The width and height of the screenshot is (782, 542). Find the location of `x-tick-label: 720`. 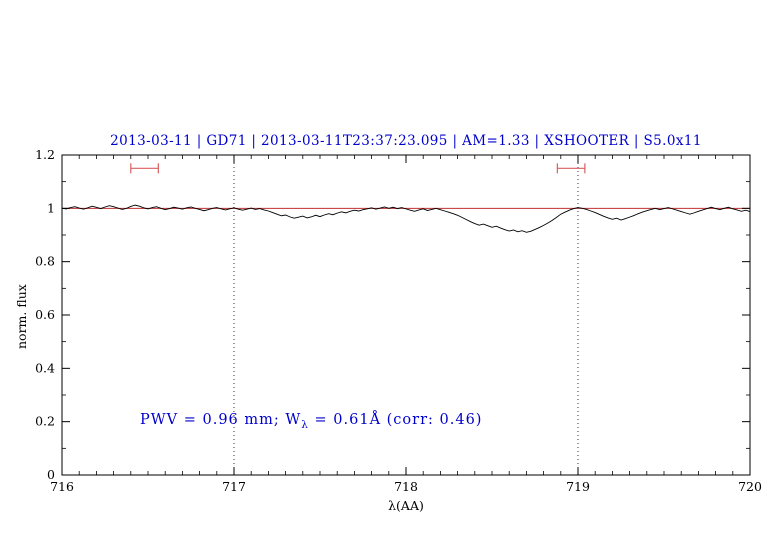

x-tick-label: 720 is located at coordinates (750, 486).